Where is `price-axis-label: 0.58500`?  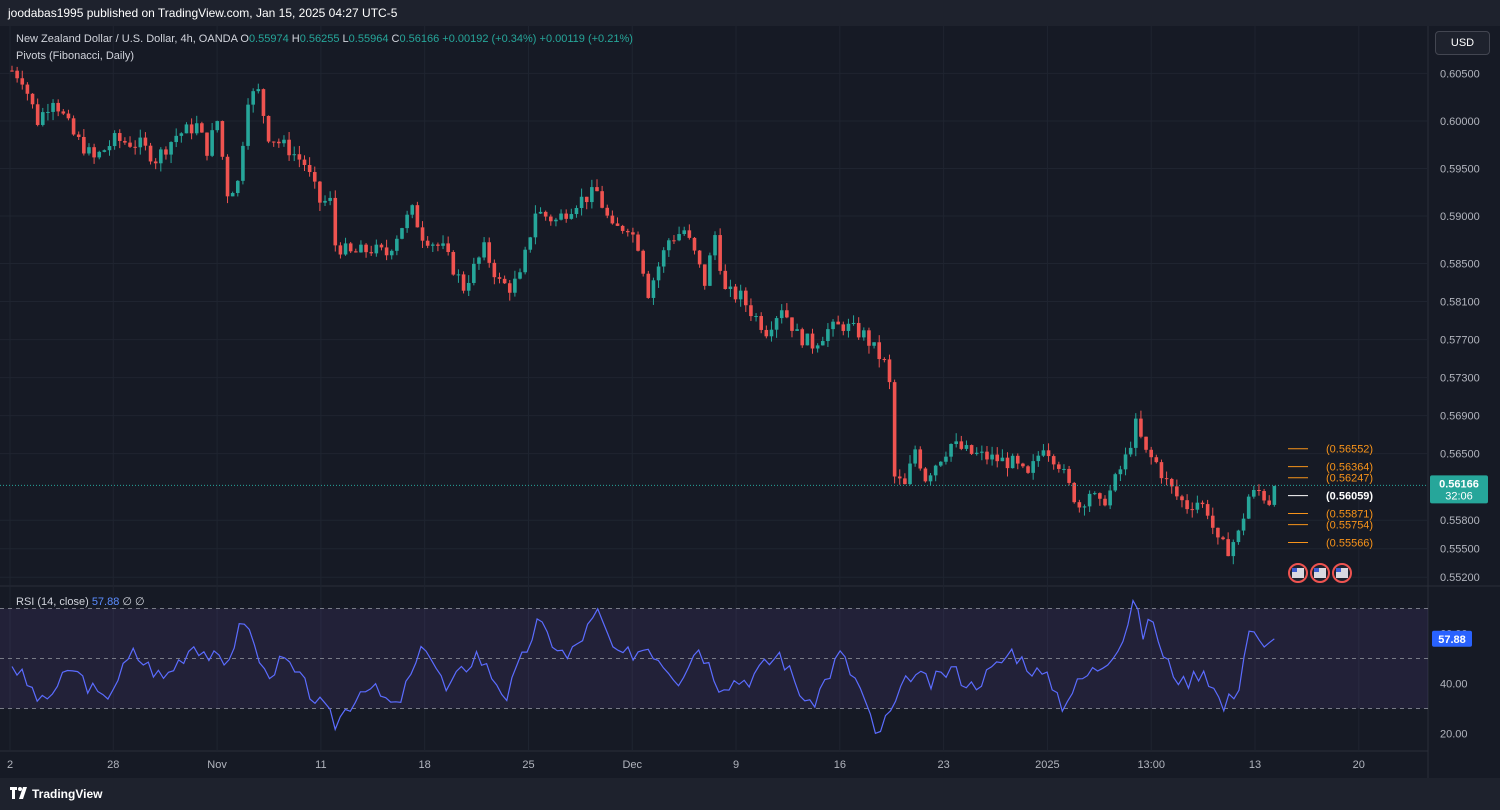
price-axis-label: 0.58500 is located at coordinates (1460, 265).